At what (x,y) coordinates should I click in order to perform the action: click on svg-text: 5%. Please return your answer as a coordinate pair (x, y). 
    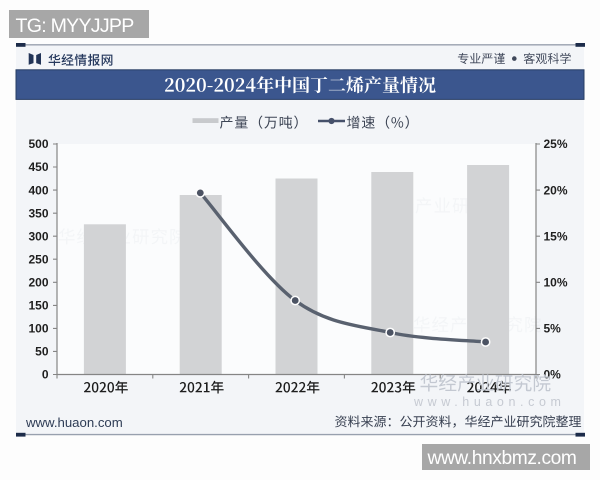
    Looking at the image, I should click on (553, 329).